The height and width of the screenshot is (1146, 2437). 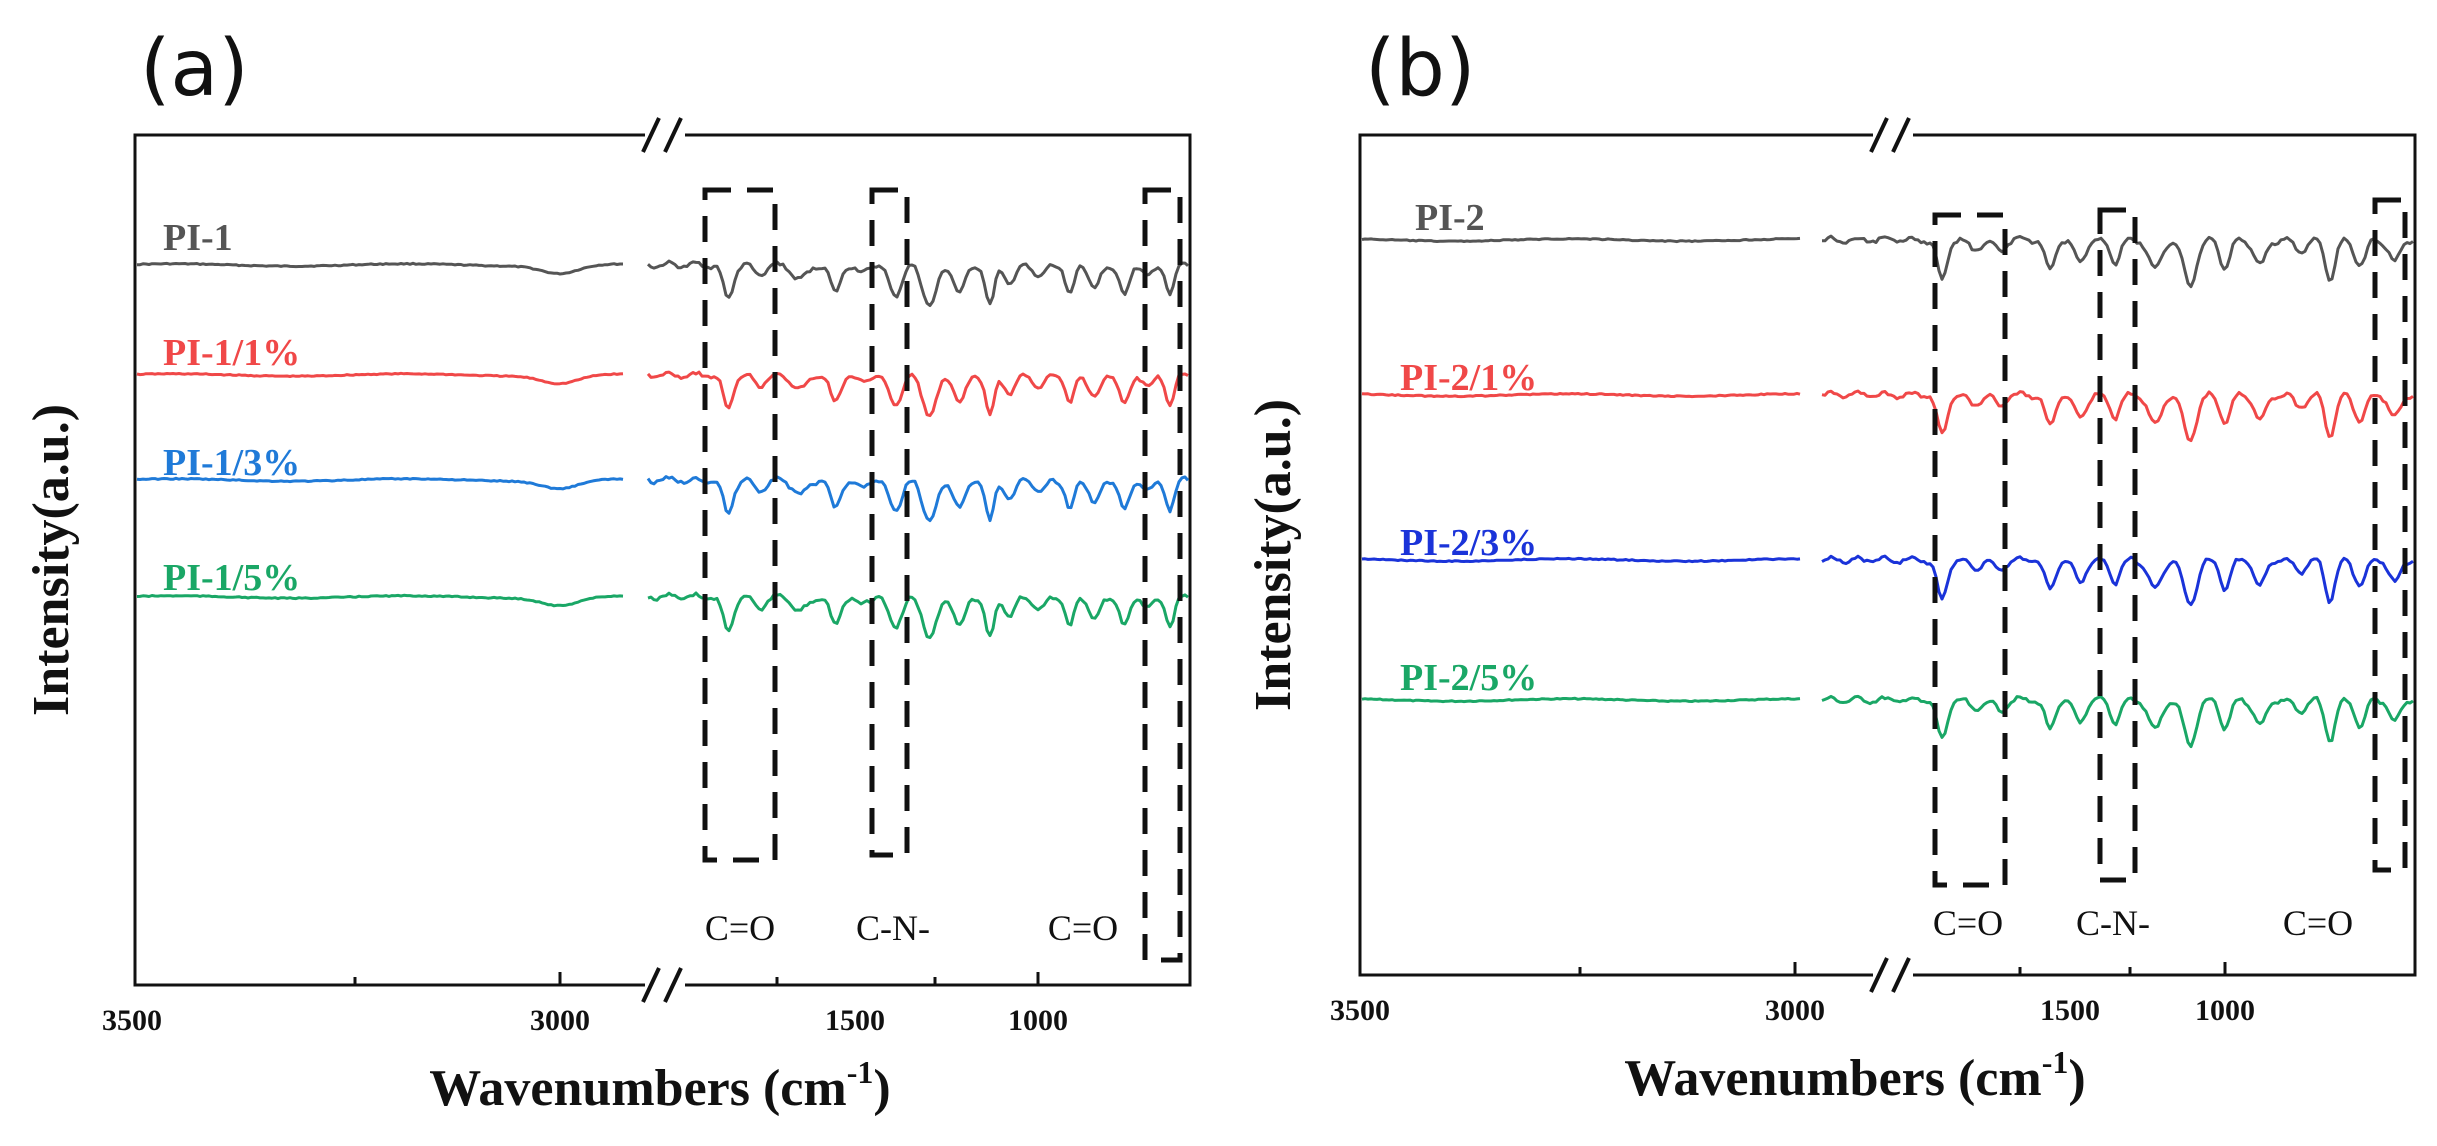 What do you see at coordinates (2117, 545) in the screenshot?
I see `annotation-box-c-n-b` at bounding box center [2117, 545].